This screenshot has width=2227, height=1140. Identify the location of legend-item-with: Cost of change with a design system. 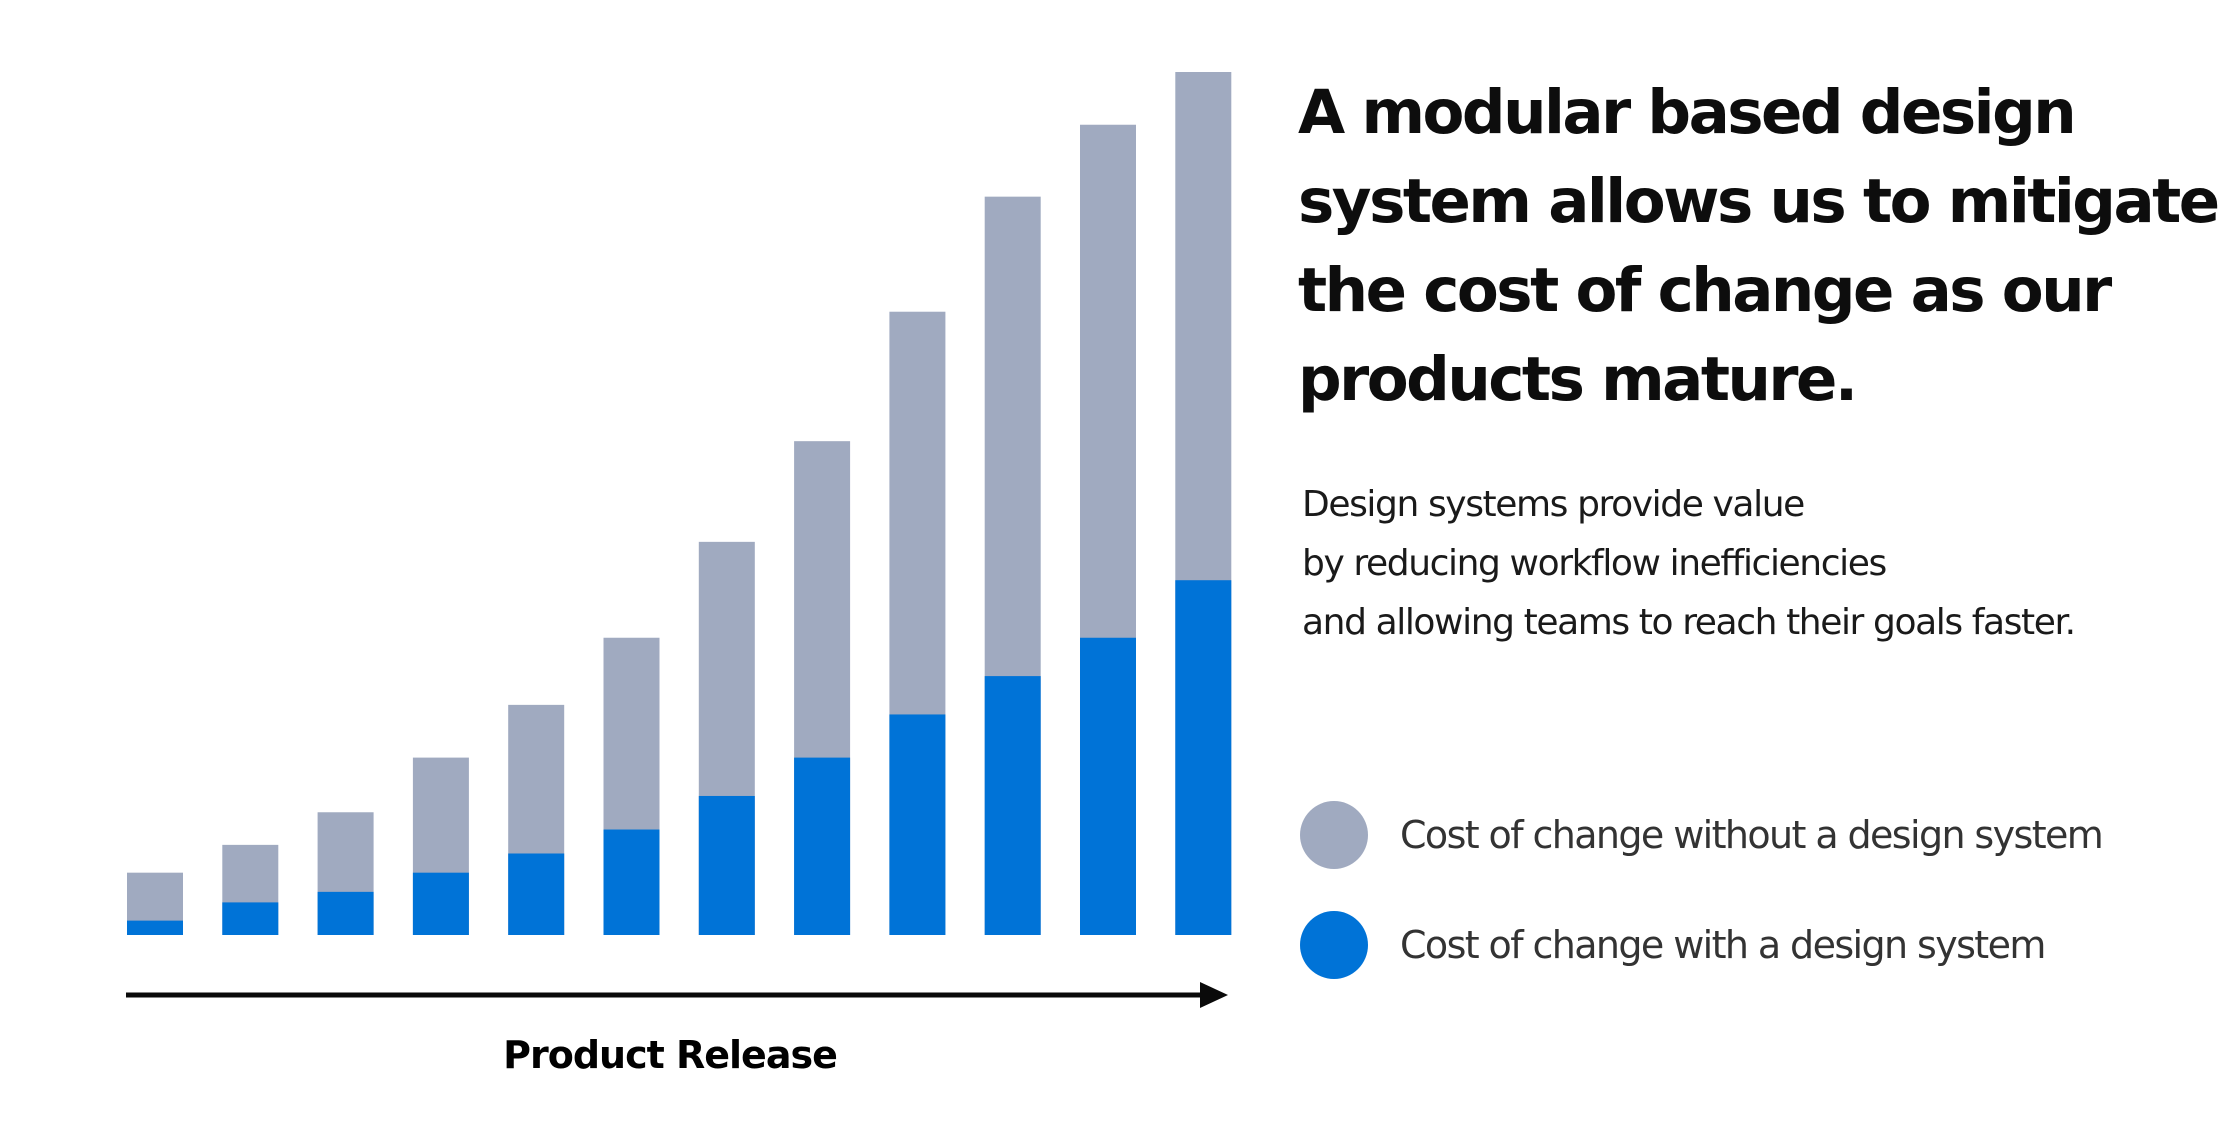
(1673, 945).